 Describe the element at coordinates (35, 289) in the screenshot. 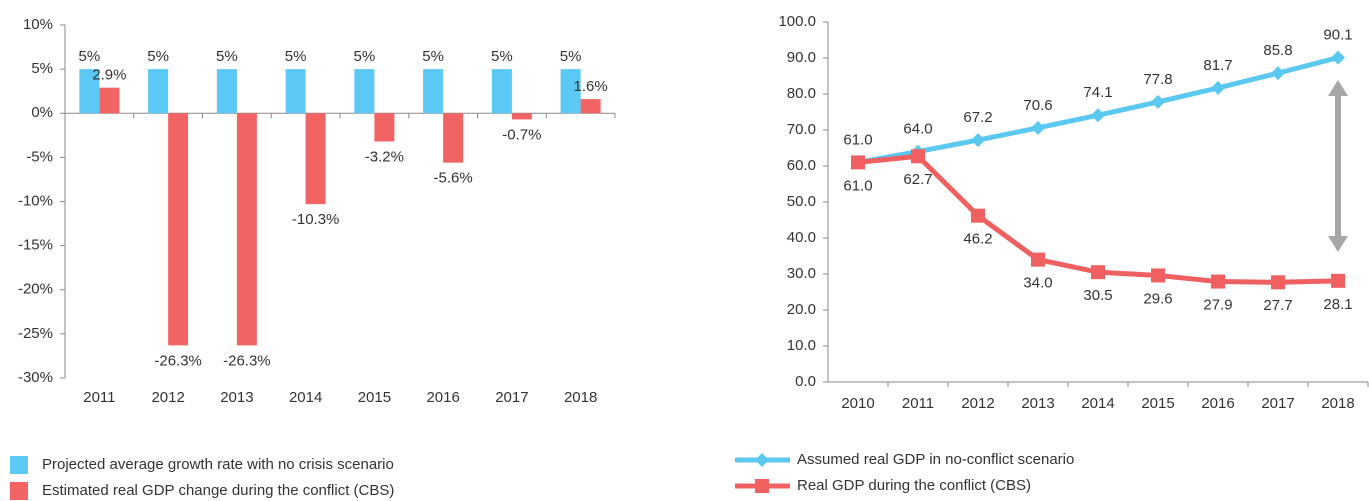

I see `y-tick-label: -20%` at that location.